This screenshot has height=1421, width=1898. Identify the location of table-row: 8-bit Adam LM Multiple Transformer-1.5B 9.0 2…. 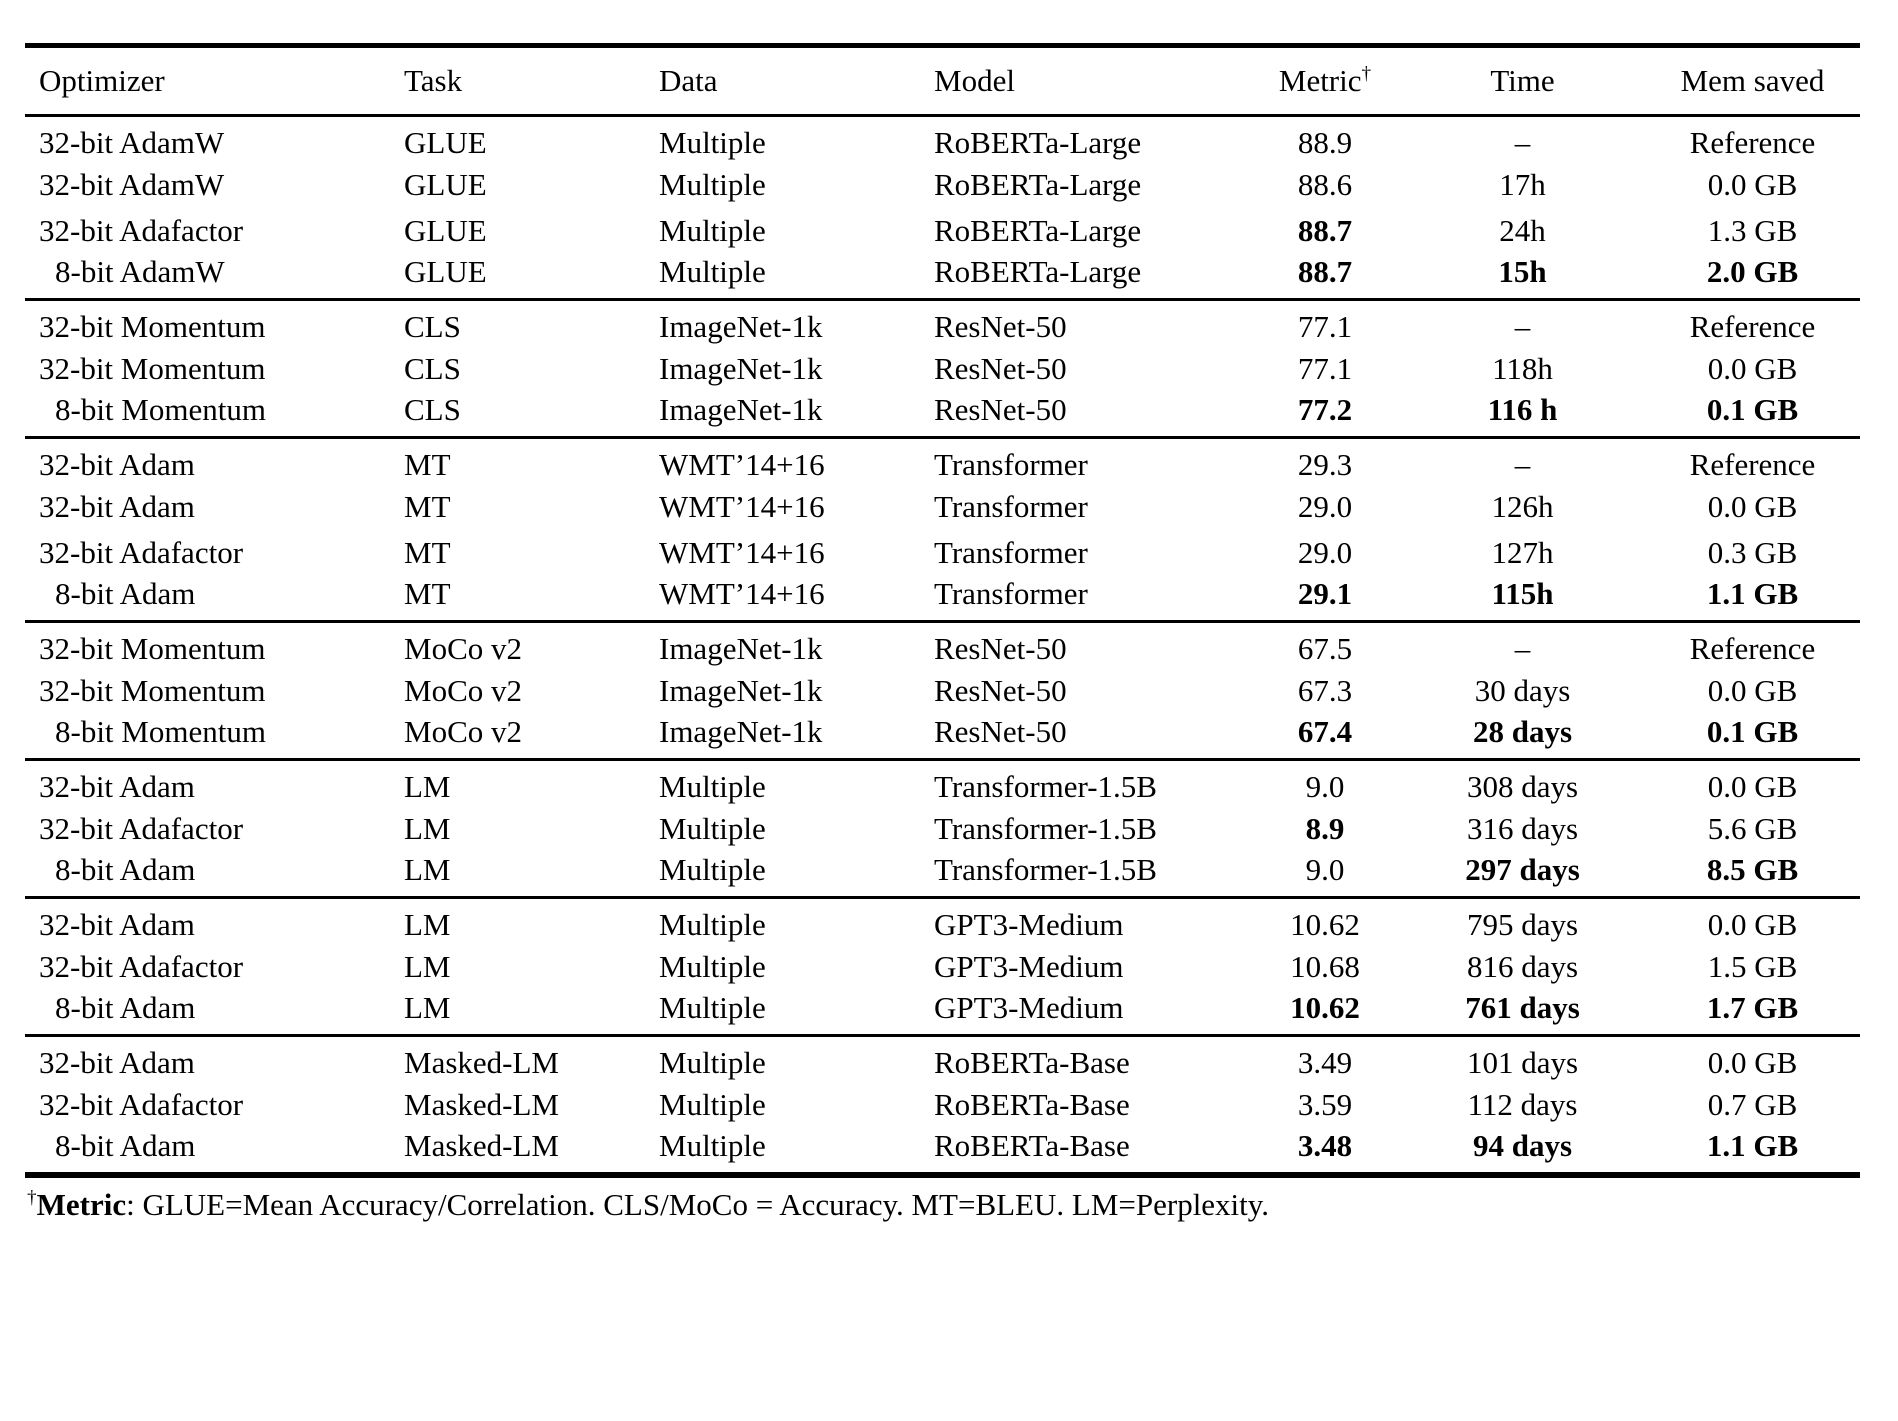
(942, 875).